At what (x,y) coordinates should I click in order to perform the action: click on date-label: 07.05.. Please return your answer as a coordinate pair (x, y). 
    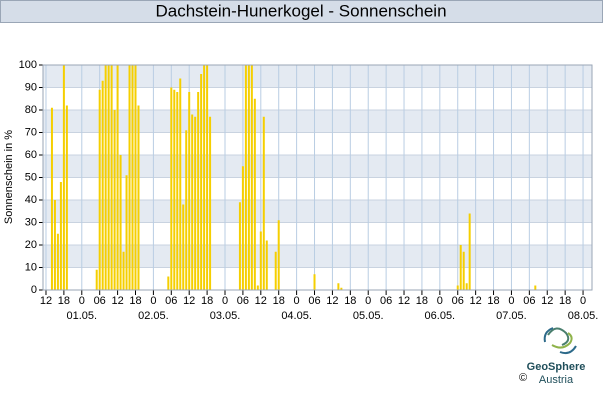
    Looking at the image, I should click on (511, 316).